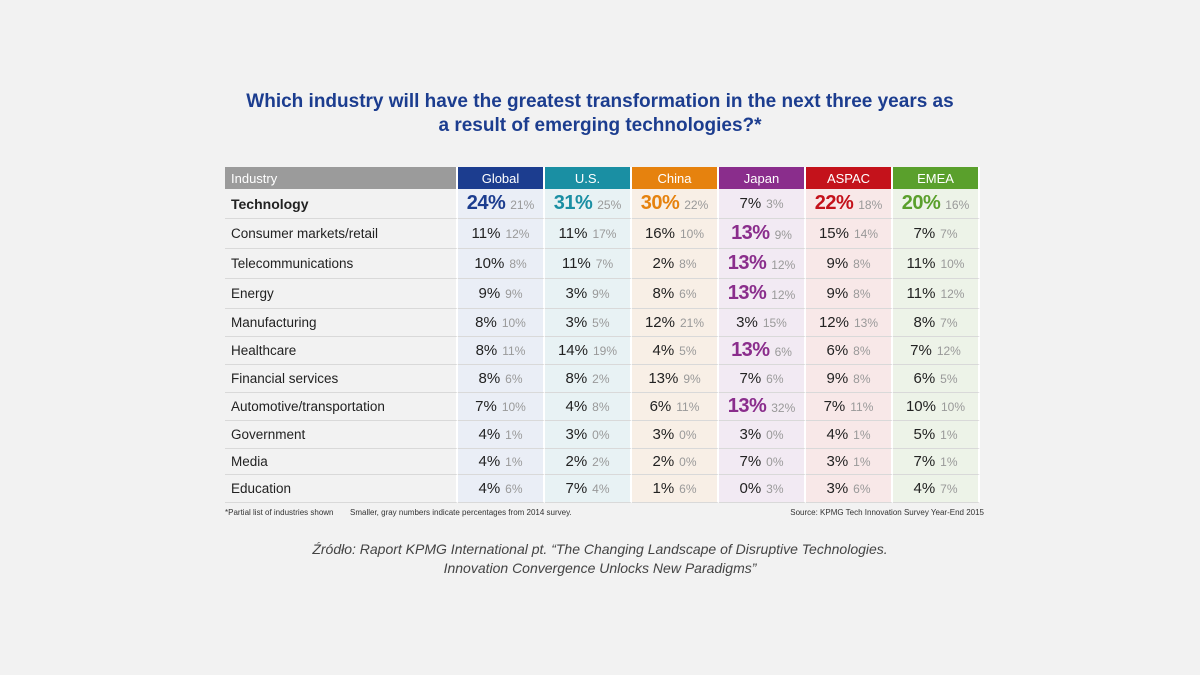  I want to click on industry-label: Media, so click(341, 462).